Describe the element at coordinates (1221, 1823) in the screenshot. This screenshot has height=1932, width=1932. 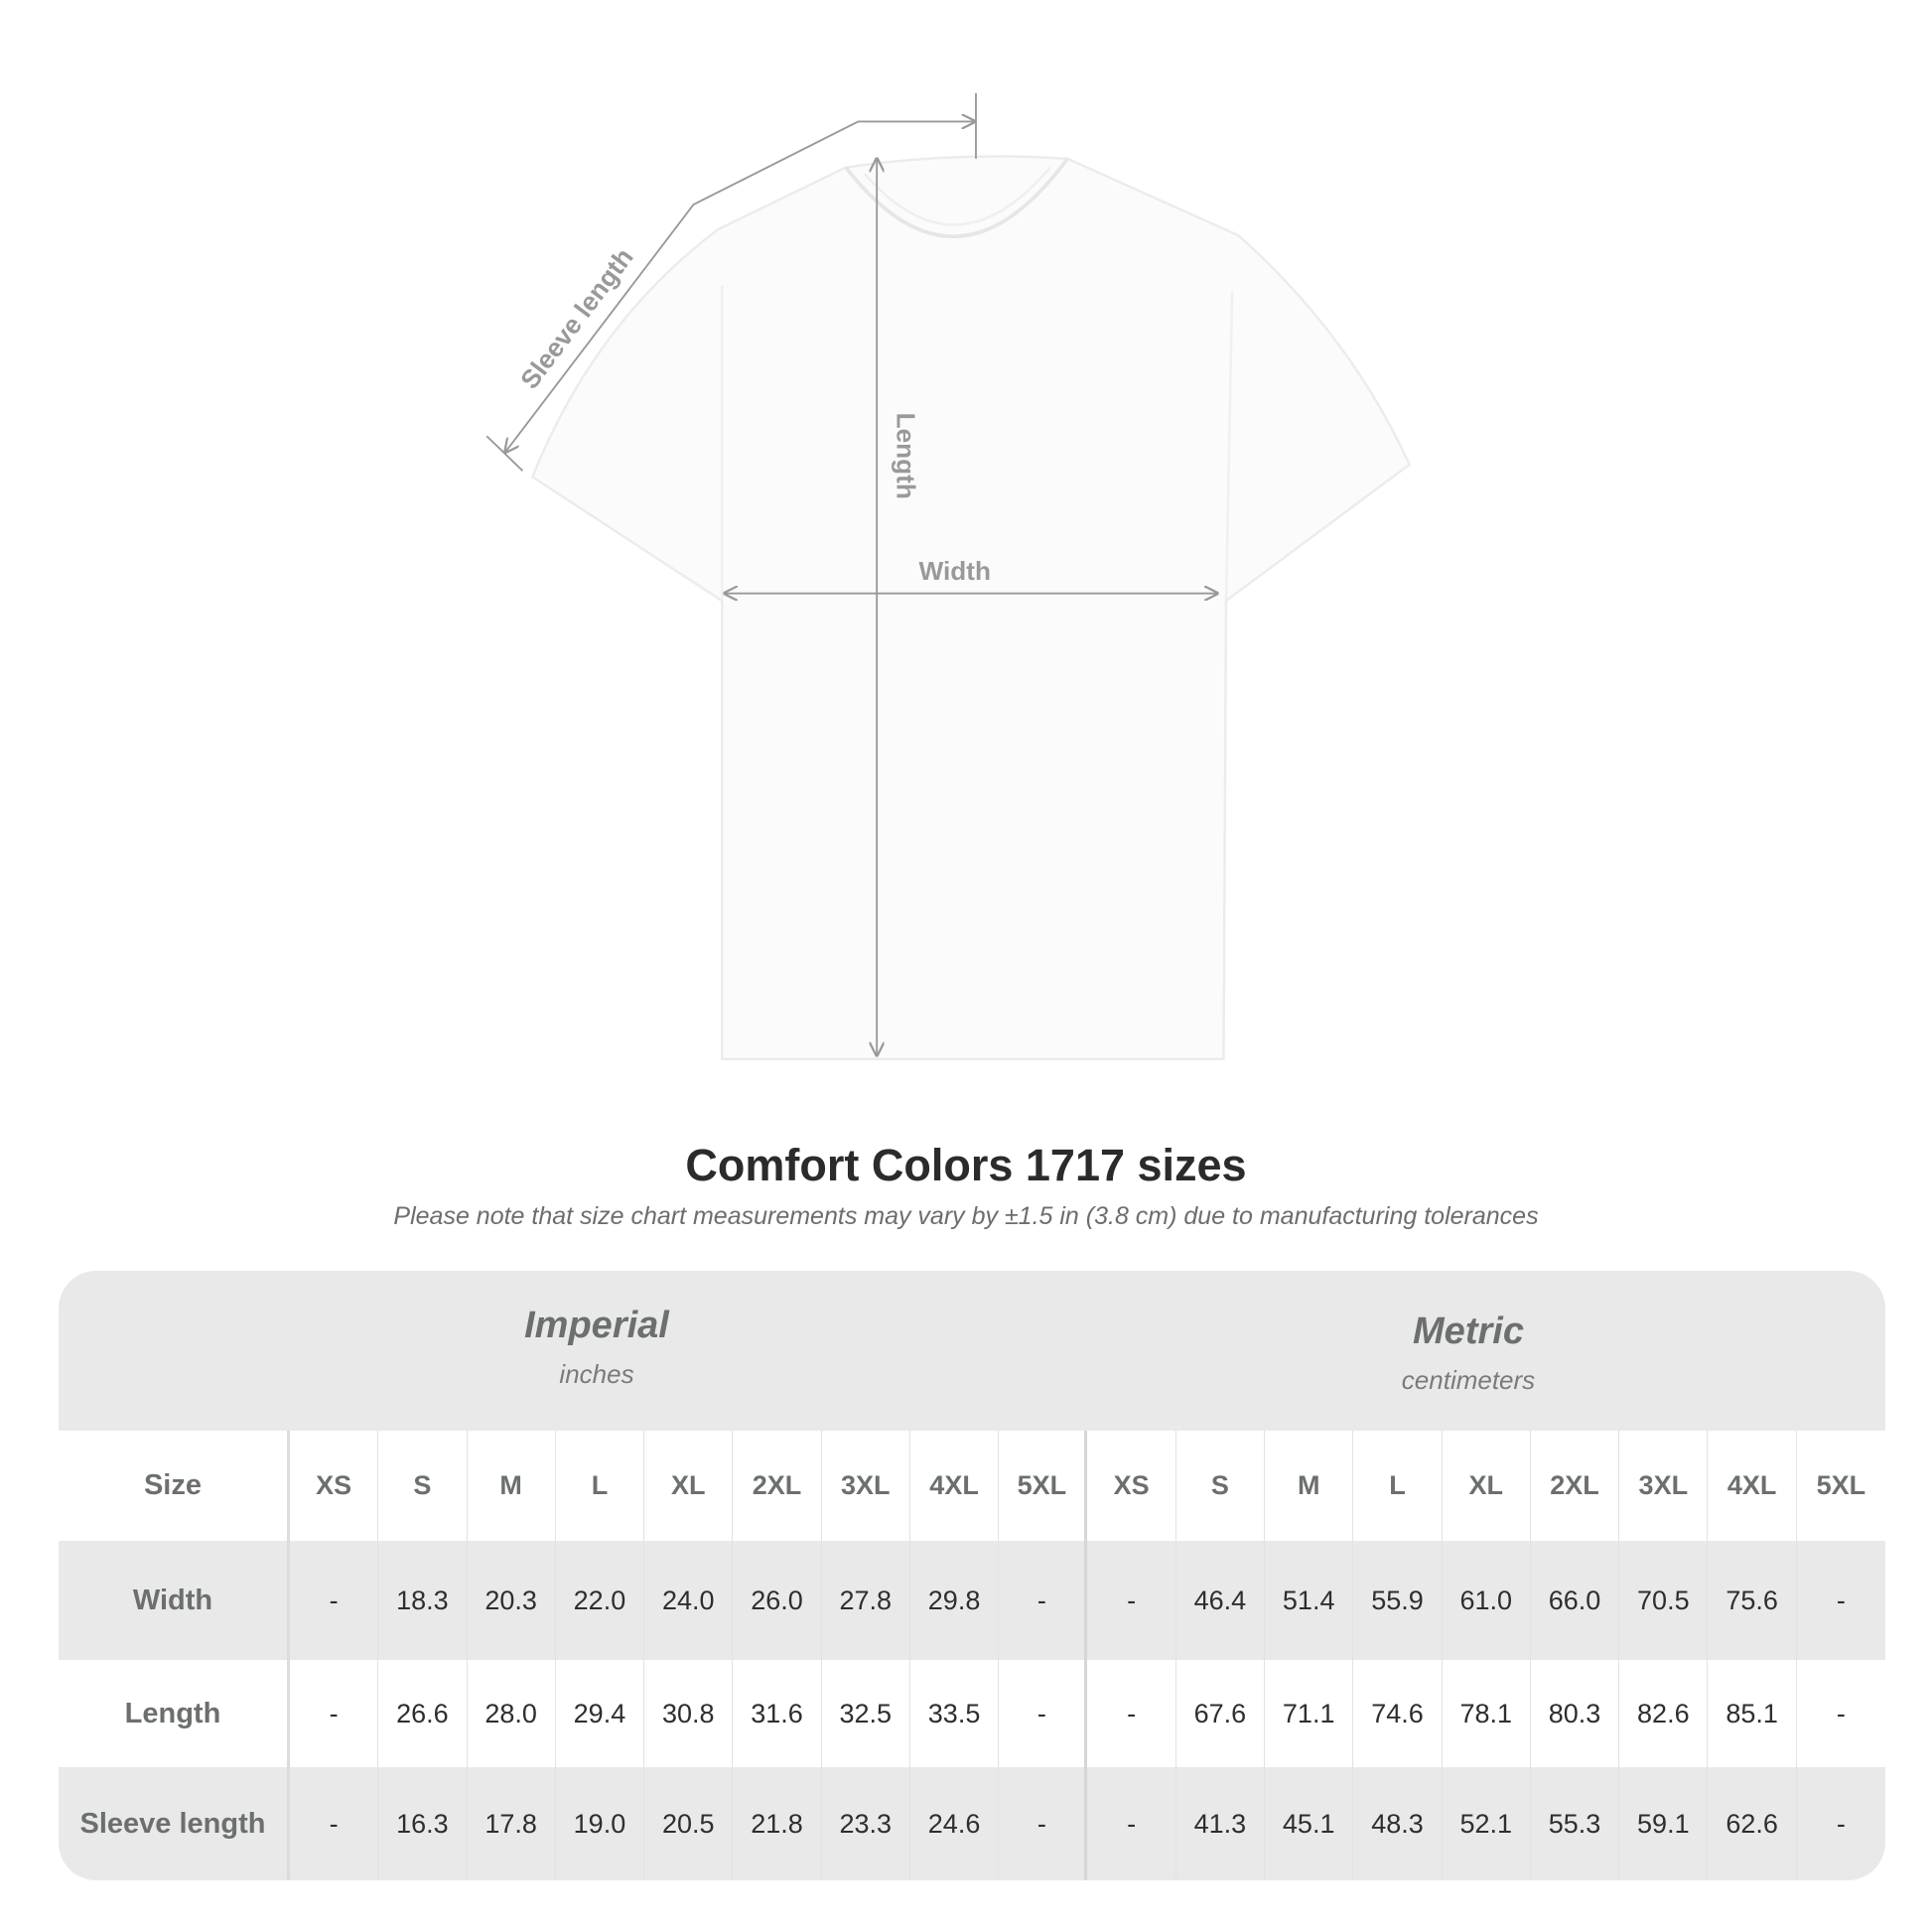
I see `table-cell: 41.3` at that location.